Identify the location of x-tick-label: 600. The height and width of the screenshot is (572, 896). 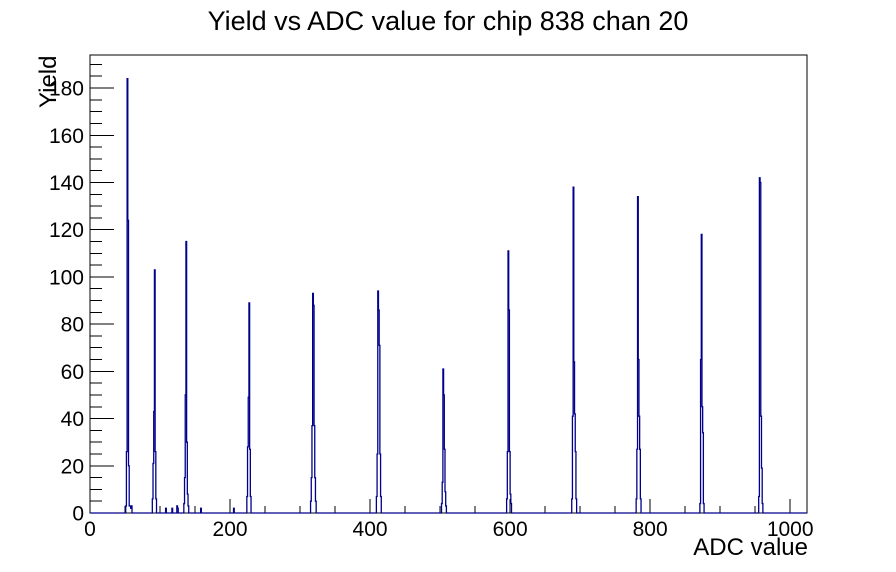
(510, 529).